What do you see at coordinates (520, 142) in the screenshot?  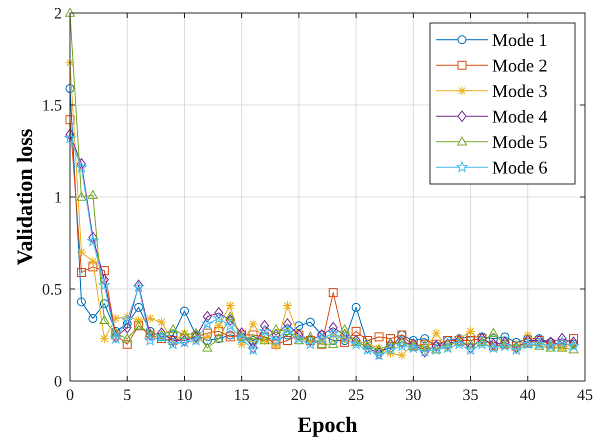 I see `legend-label: Mode 5` at bounding box center [520, 142].